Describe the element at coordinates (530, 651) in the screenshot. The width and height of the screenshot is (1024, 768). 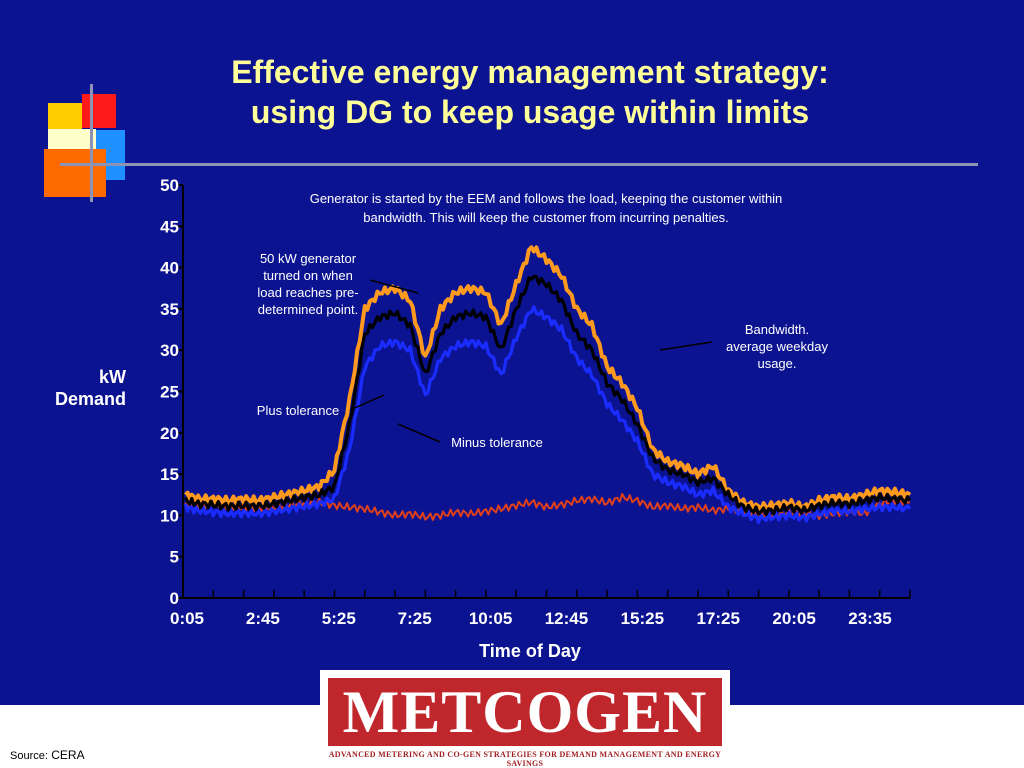
I see `x-axis-label: Time of Day` at that location.